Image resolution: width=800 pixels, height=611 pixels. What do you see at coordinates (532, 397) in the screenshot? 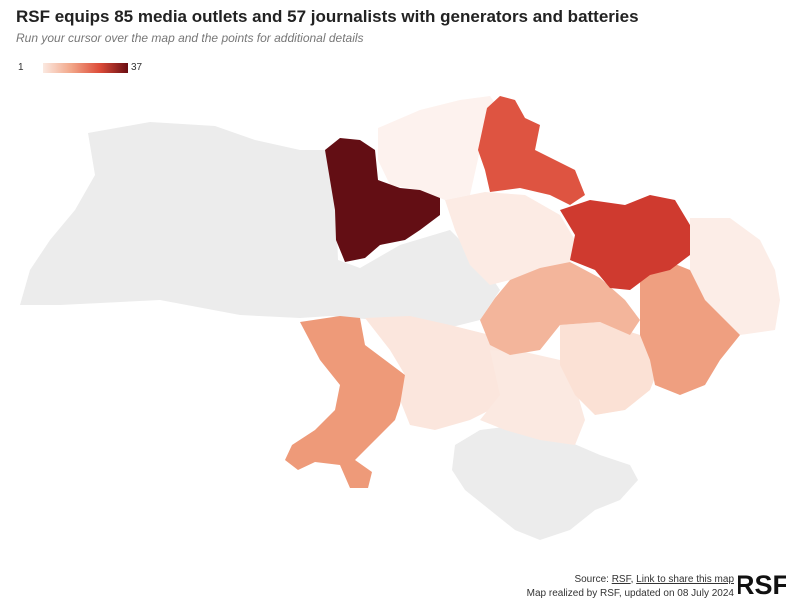
I see `region-south-center-low` at bounding box center [532, 397].